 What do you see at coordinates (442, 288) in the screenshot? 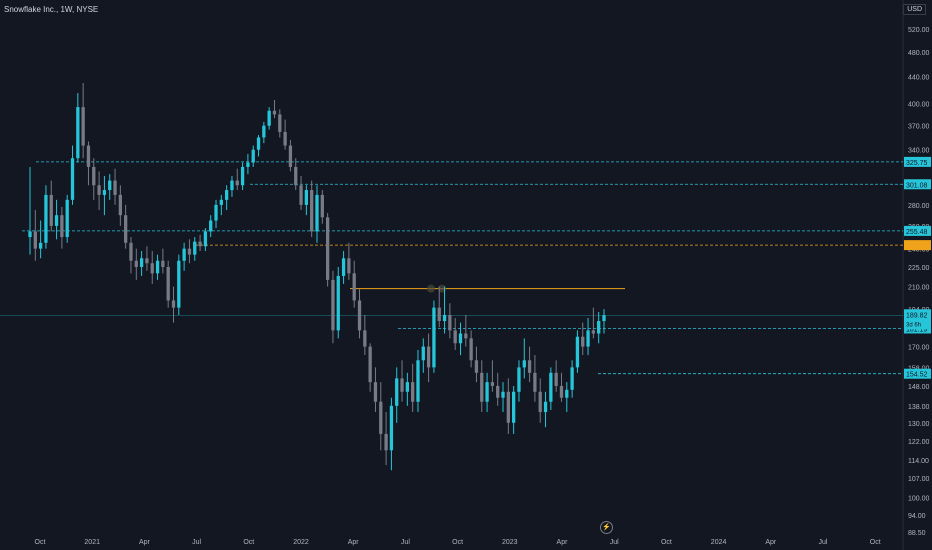
I see `touch-marker` at bounding box center [442, 288].